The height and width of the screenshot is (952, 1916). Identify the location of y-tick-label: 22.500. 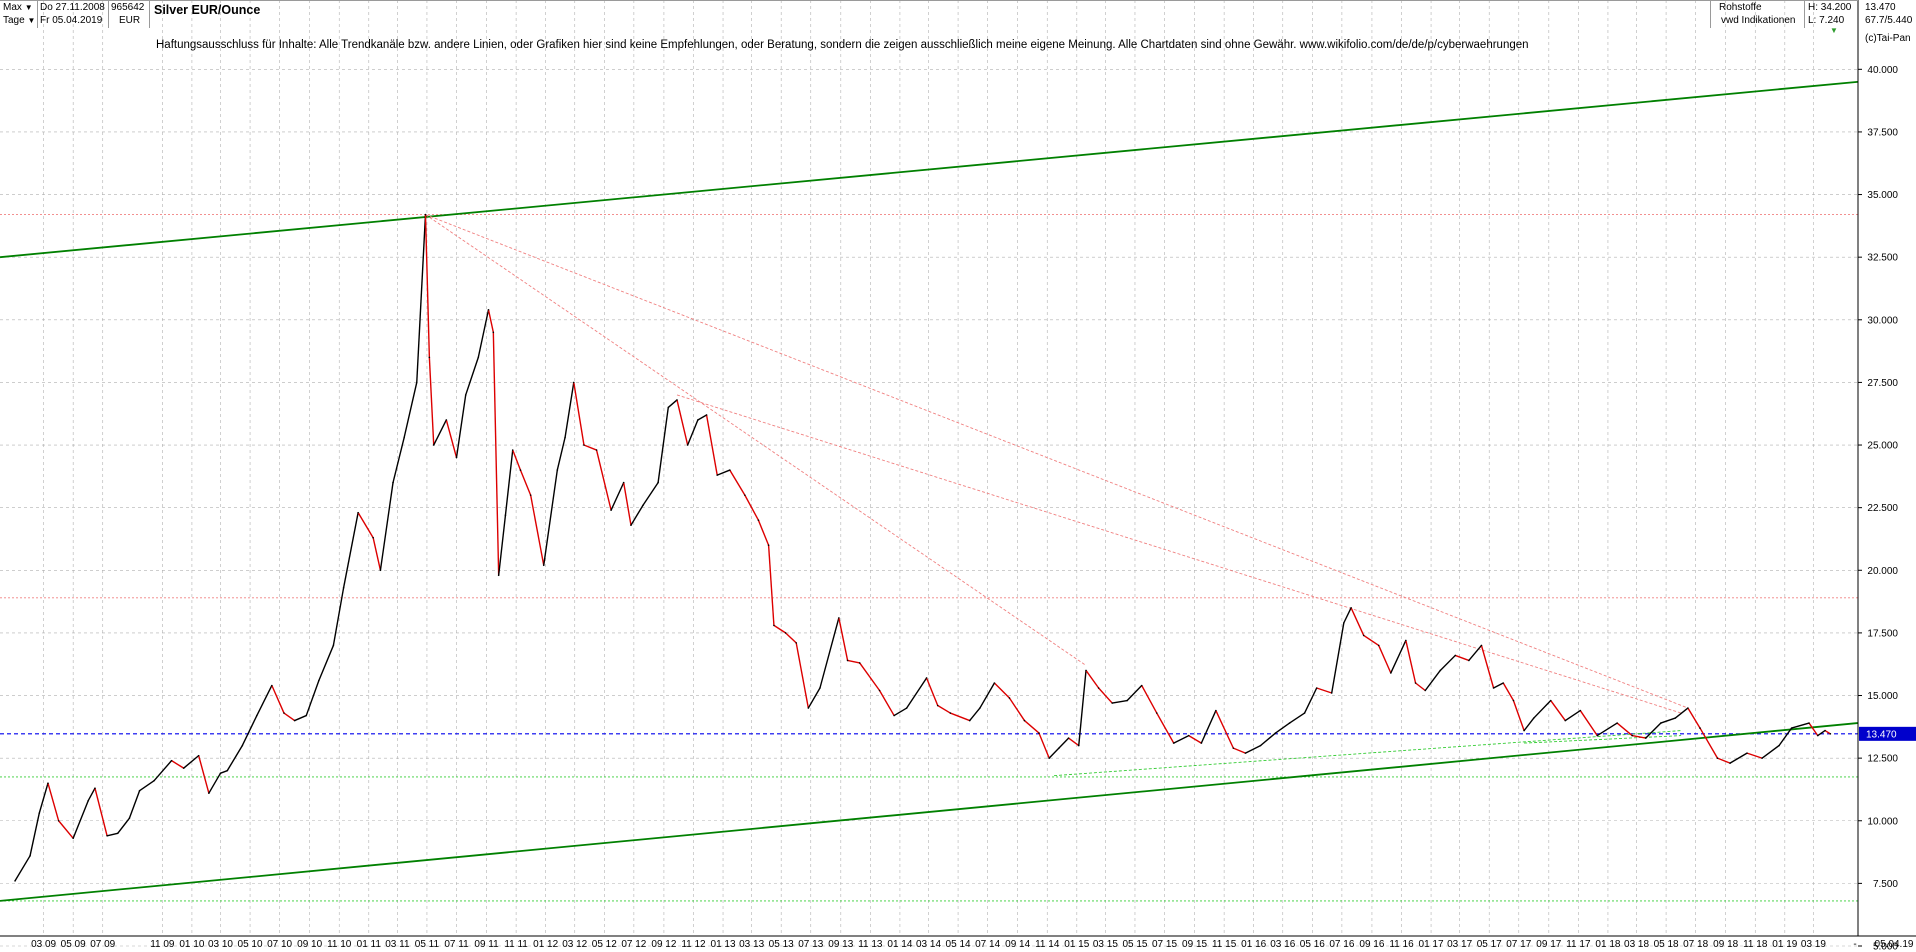
(1882, 508).